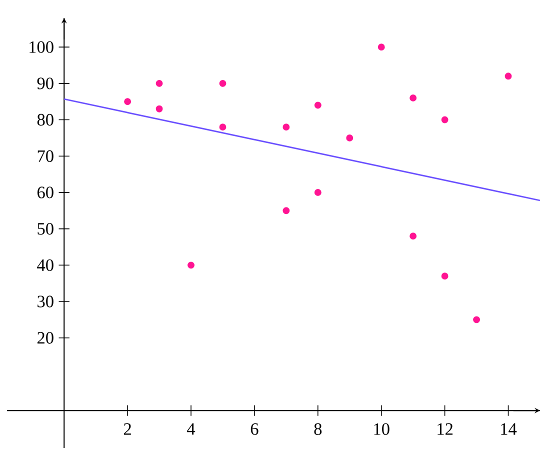  I want to click on x-tick-label: 6, so click(254, 429).